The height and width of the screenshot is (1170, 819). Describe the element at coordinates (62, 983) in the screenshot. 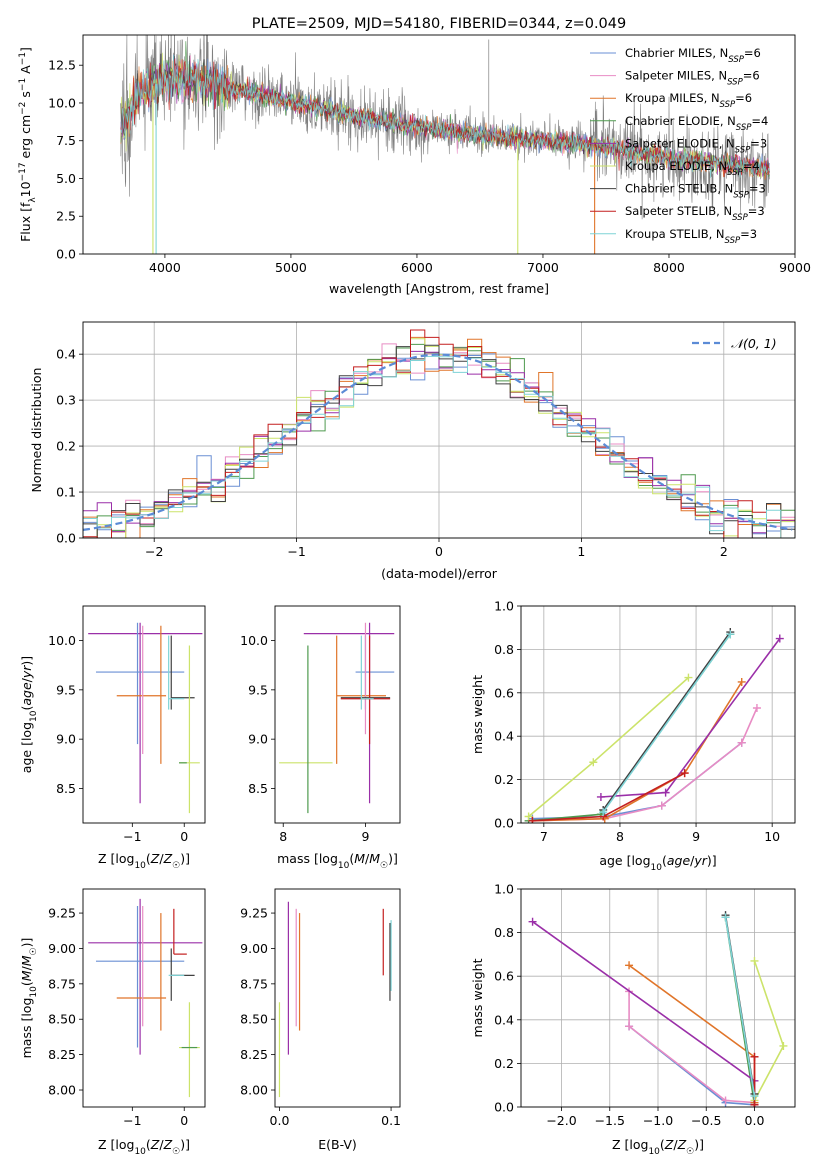

I see `mass_vs_Z-ytick-label: 8.75` at that location.